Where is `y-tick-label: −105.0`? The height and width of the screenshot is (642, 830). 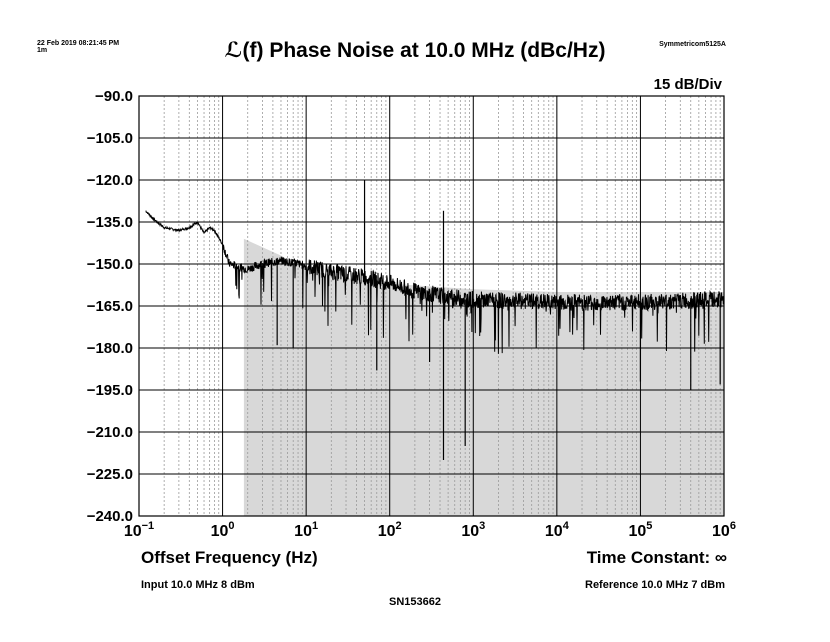 y-tick-label: −105.0 is located at coordinates (110, 138).